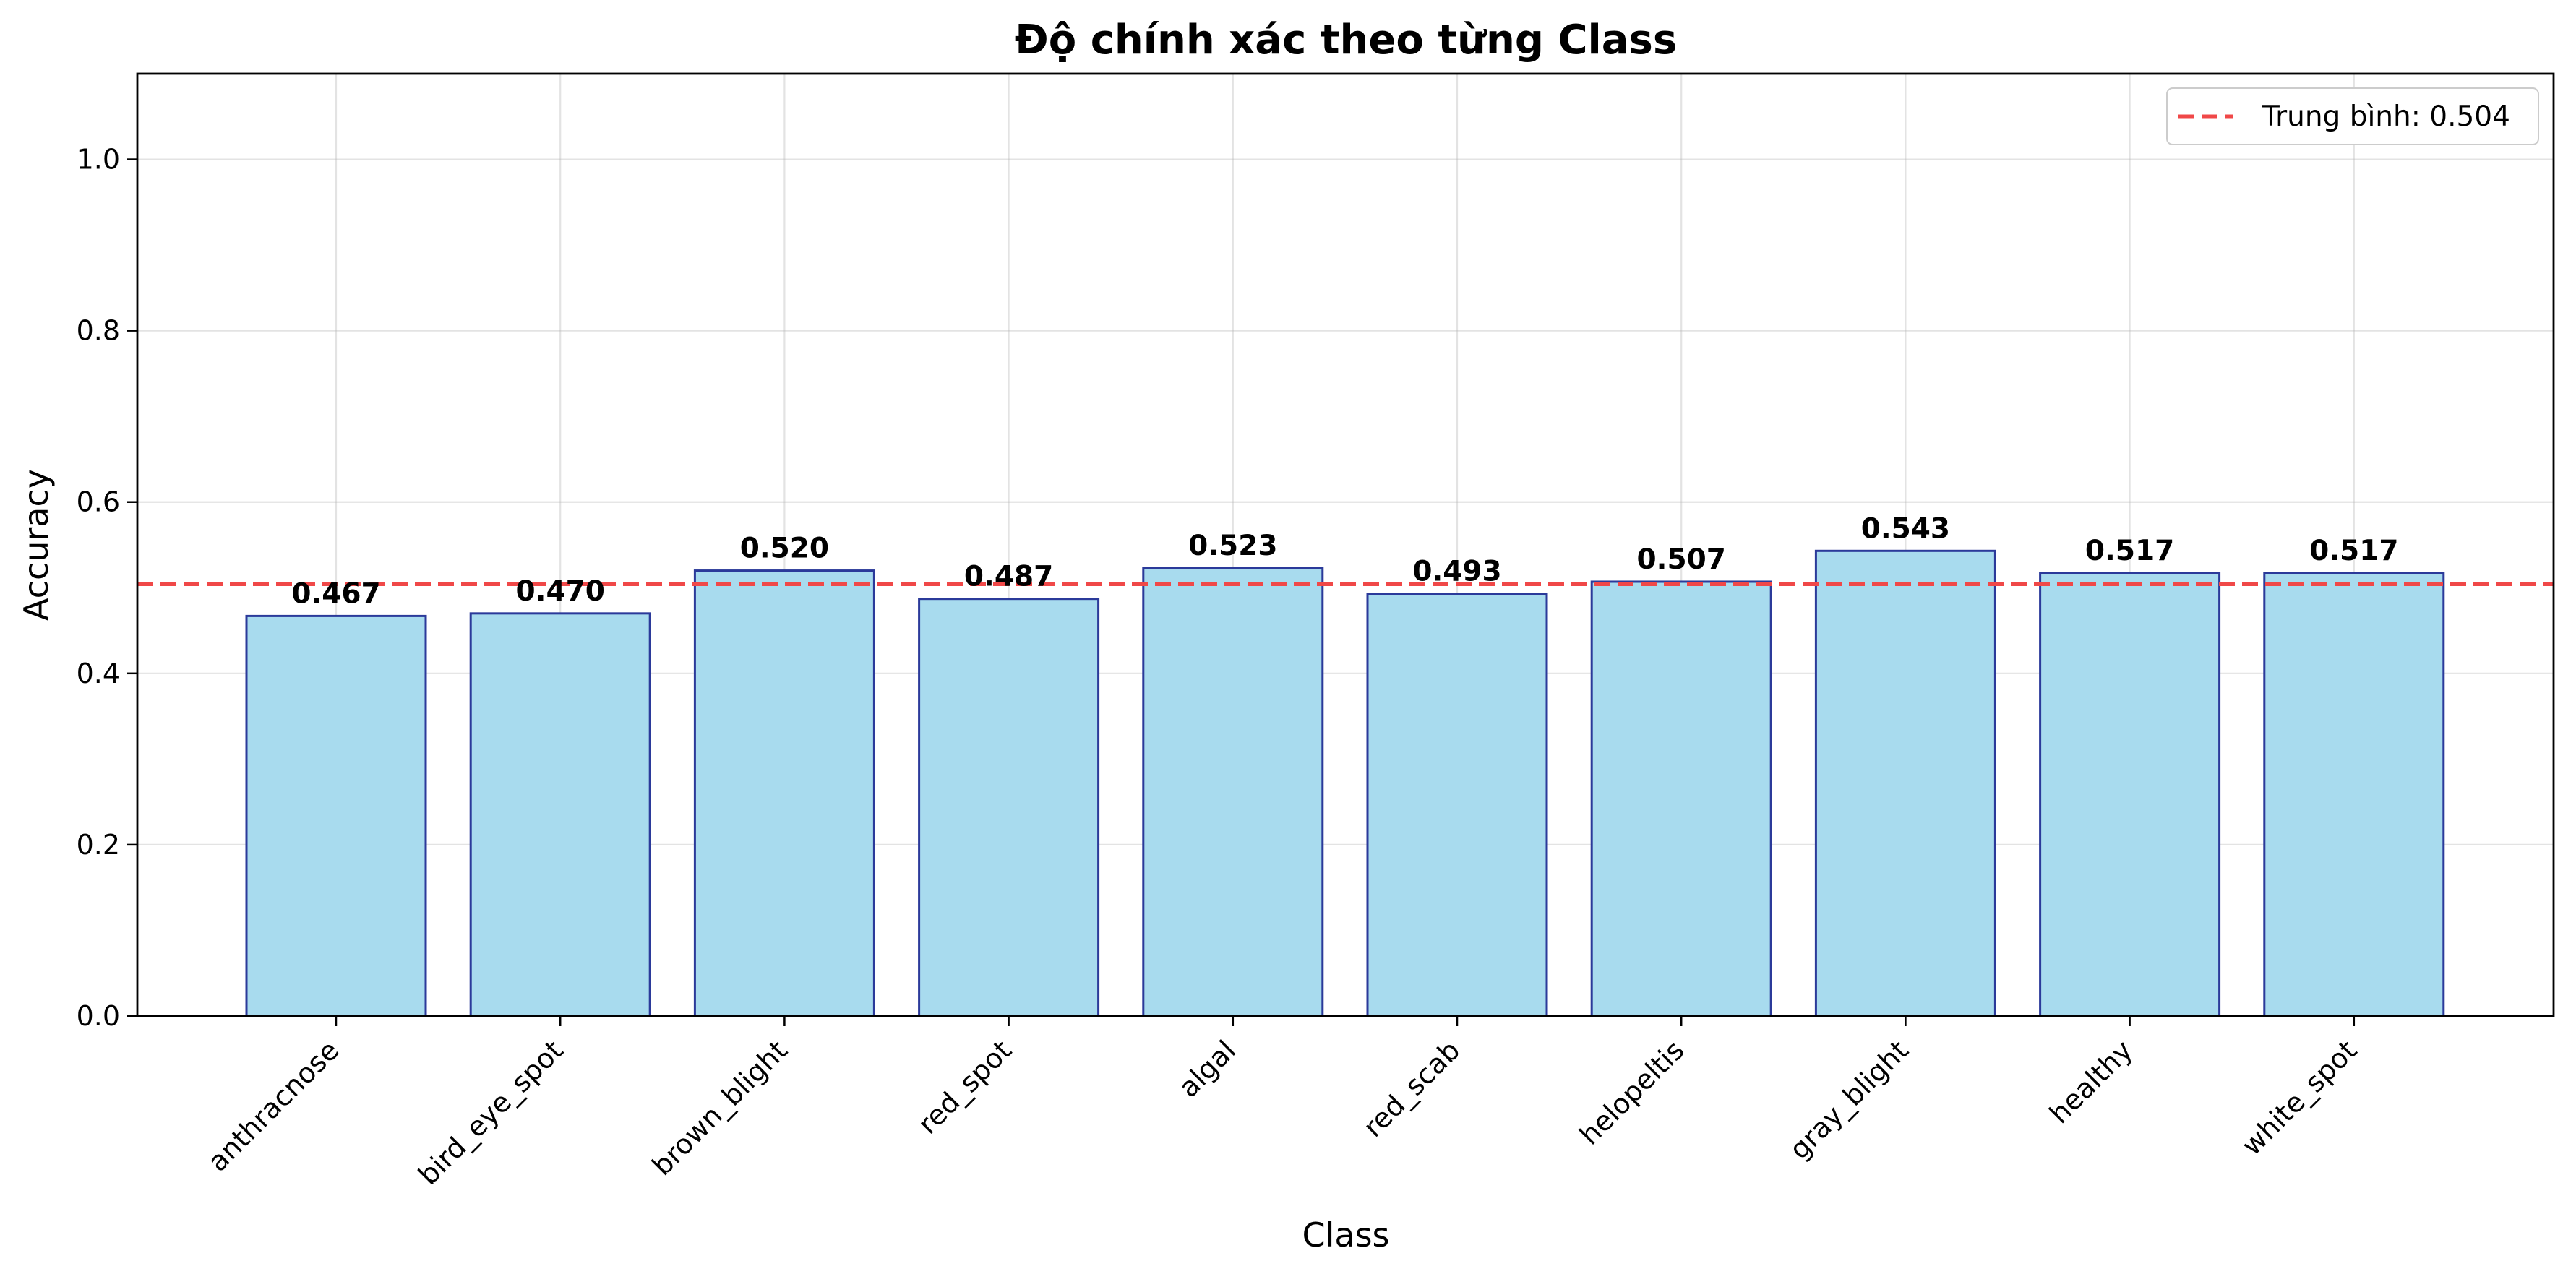 The width and height of the screenshot is (2576, 1274). What do you see at coordinates (560, 814) in the screenshot?
I see `bar-bird_eye_spot` at bounding box center [560, 814].